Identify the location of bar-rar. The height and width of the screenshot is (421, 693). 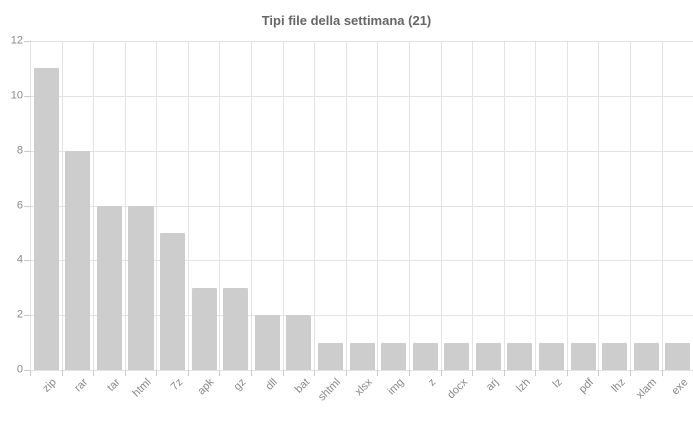
(78, 260).